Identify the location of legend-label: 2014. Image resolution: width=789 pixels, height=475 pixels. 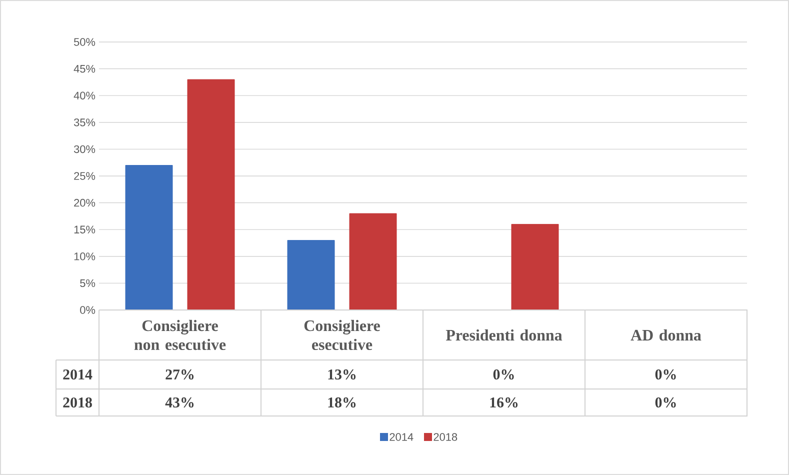
(402, 437).